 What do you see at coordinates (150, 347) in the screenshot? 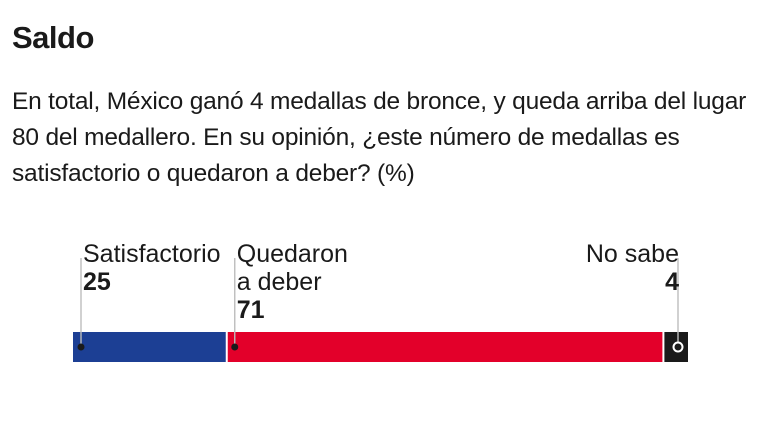
I see `bar-segment-satisfactorio` at bounding box center [150, 347].